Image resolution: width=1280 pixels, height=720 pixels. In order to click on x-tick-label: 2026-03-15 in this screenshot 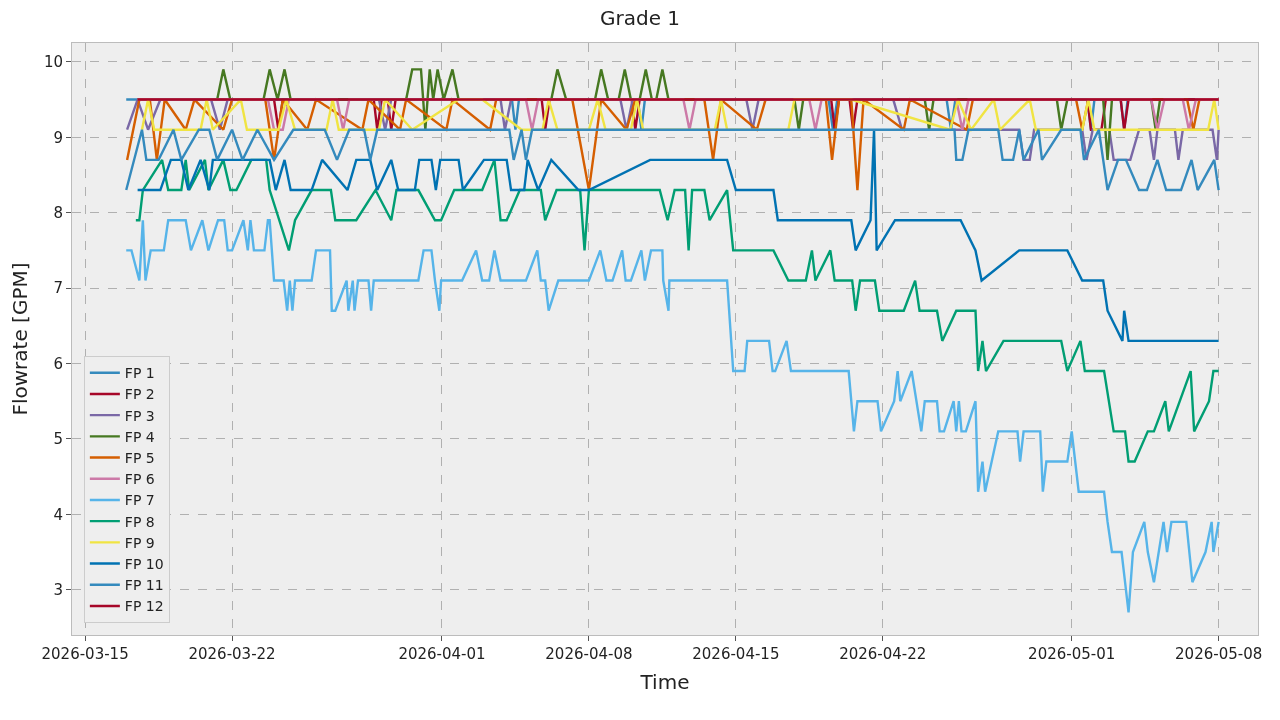, I will do `click(85, 654)`.